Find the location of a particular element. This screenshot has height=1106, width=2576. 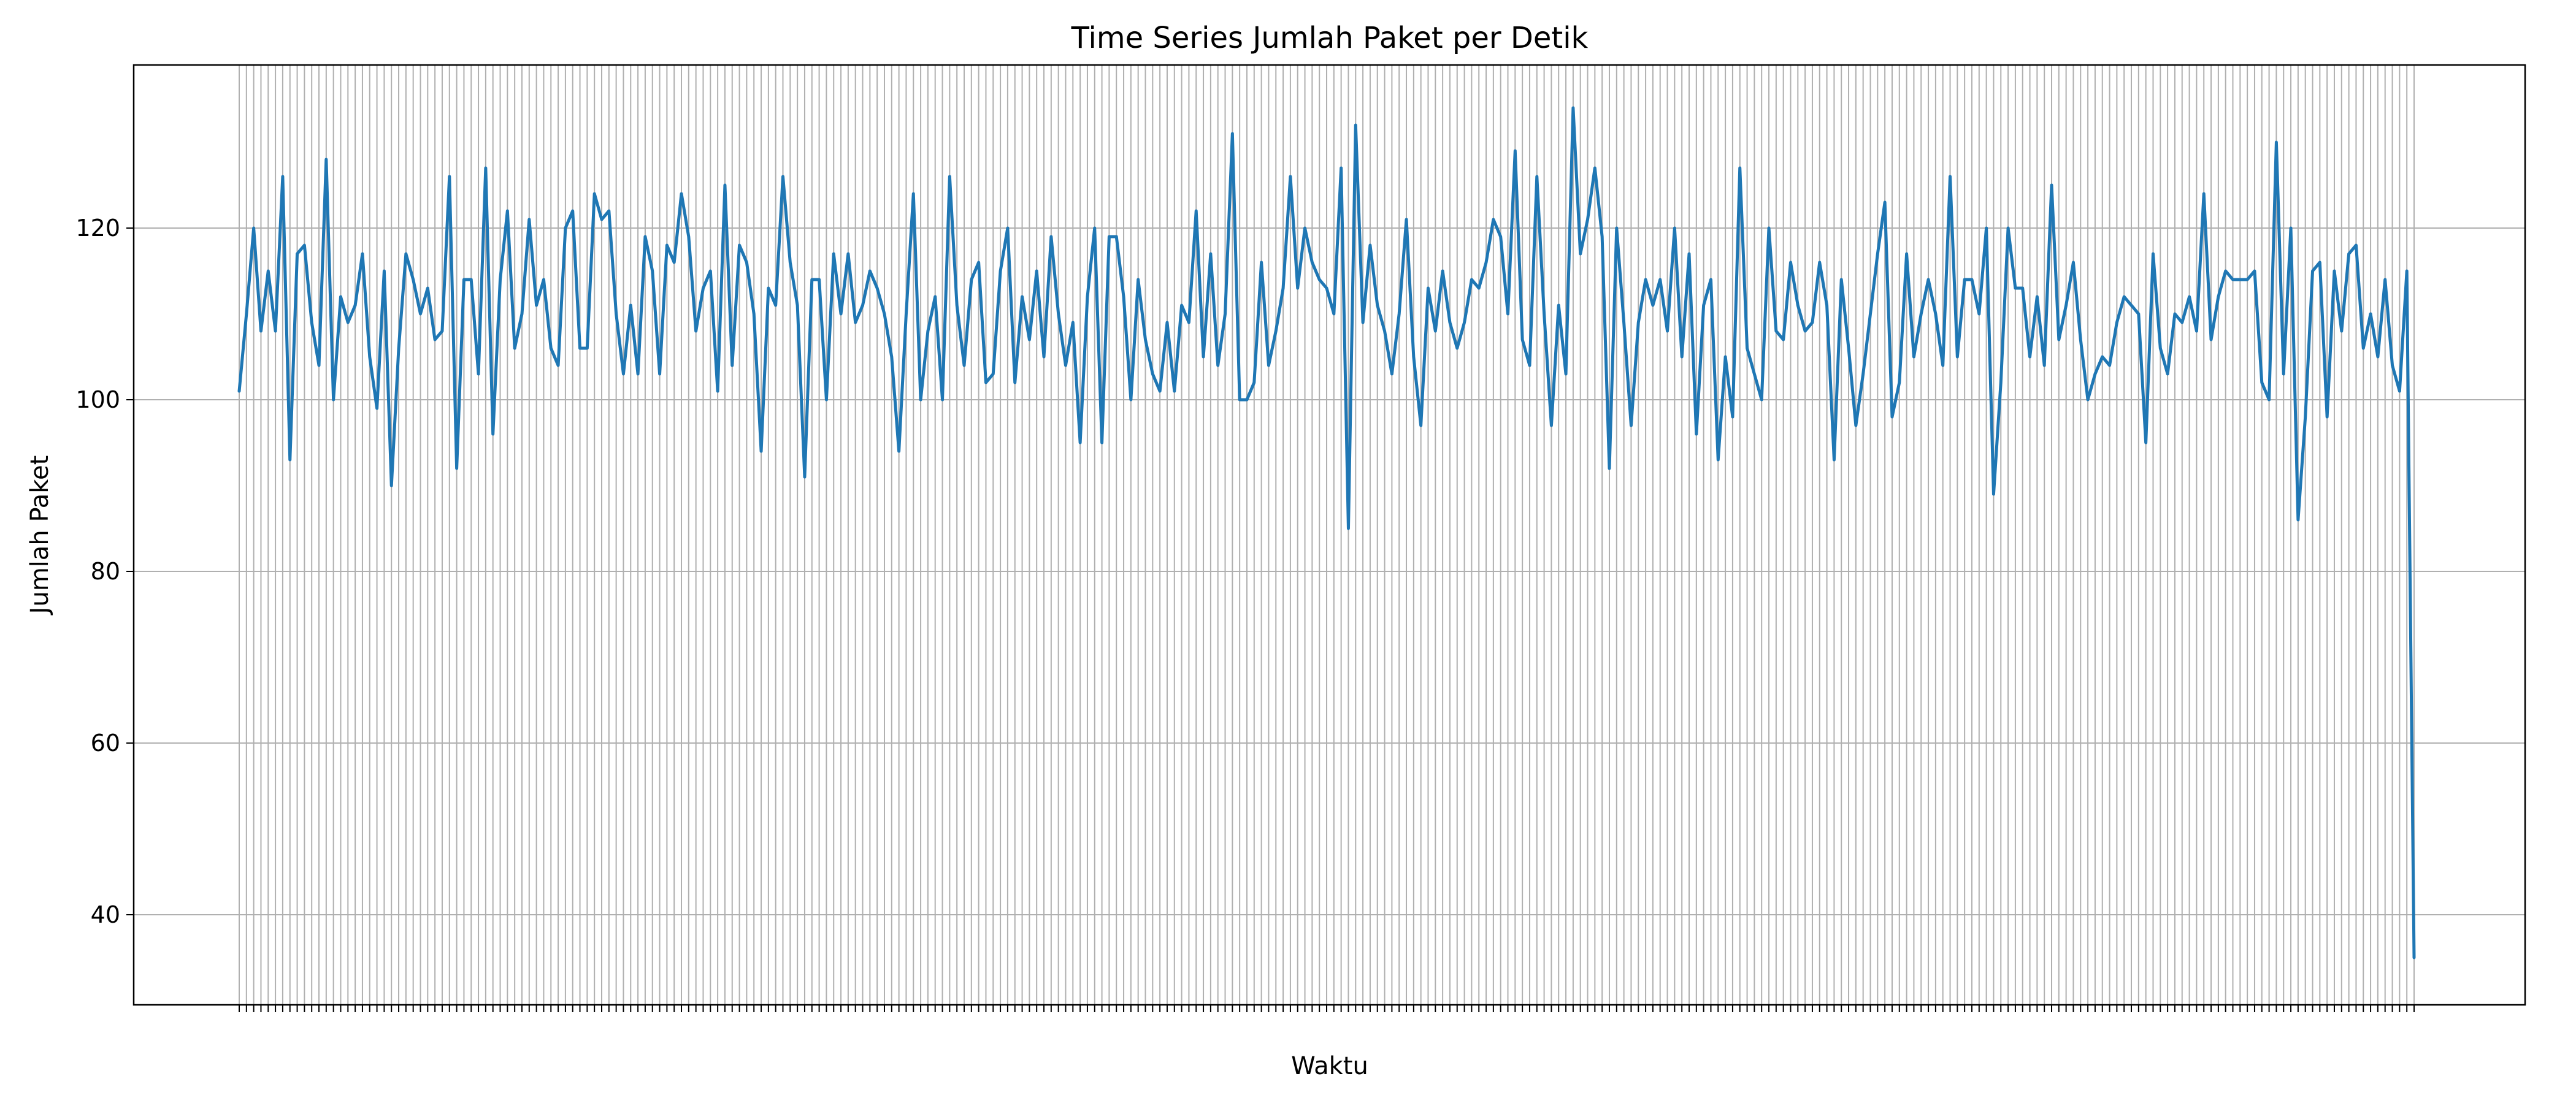

y-tick-label: 120 is located at coordinates (97, 228).